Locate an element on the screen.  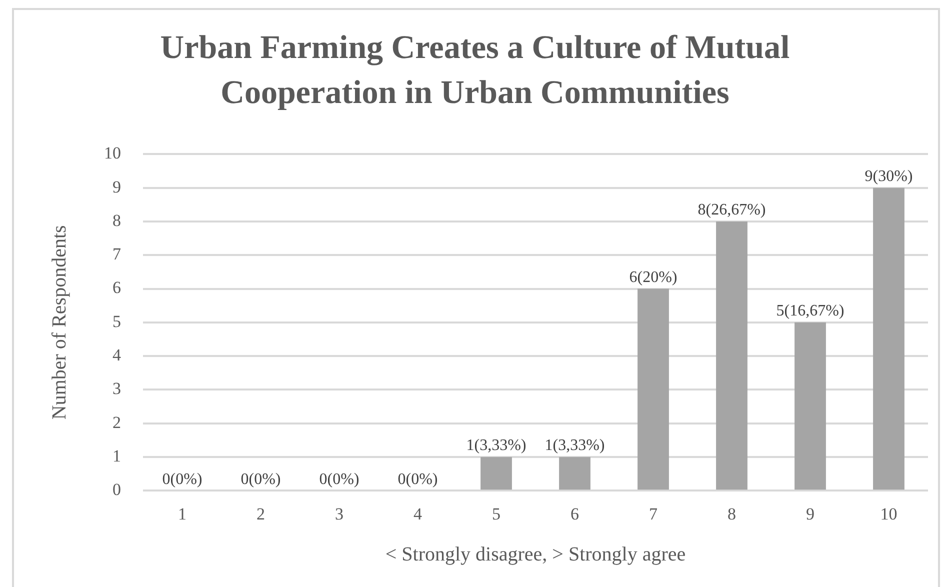
data-label: 6(20%) is located at coordinates (653, 277).